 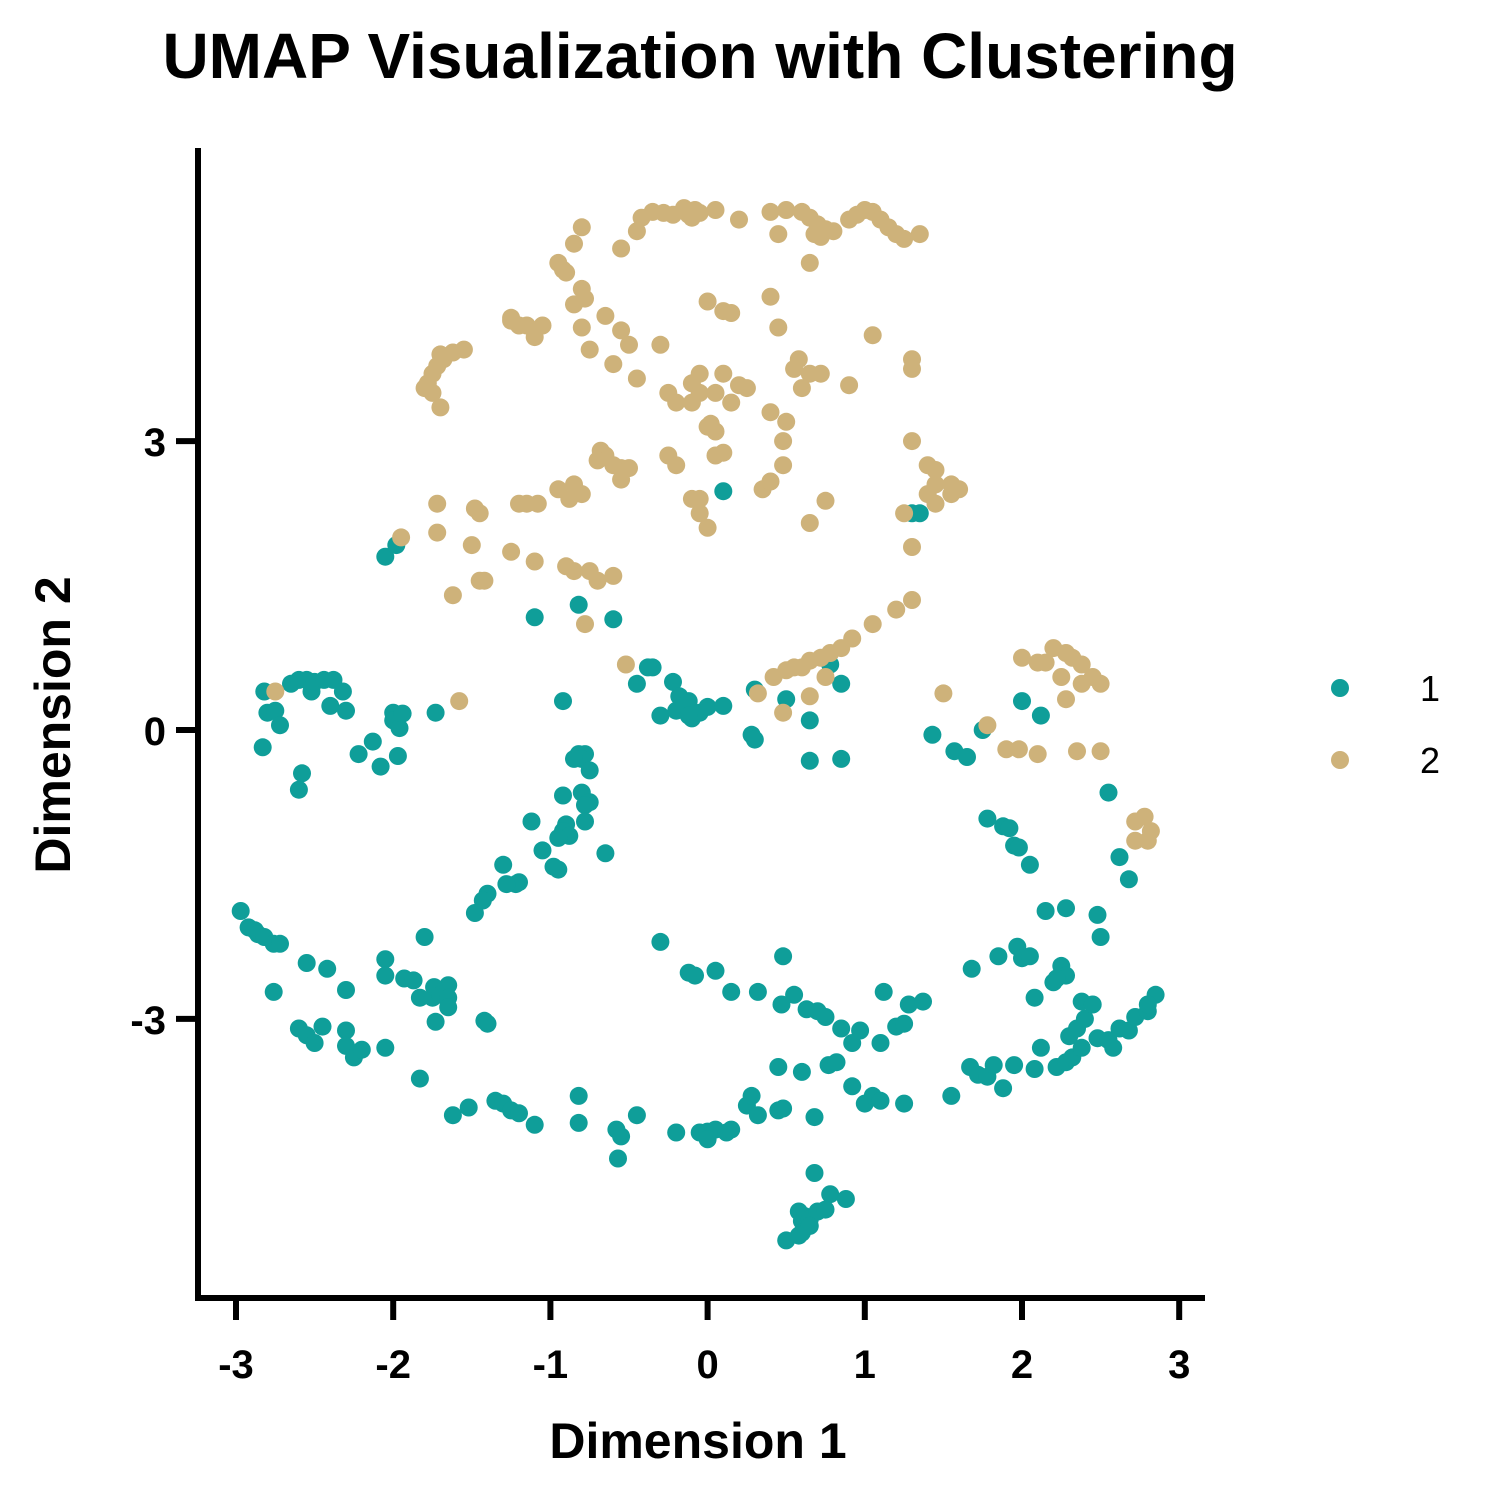 What do you see at coordinates (155, 732) in the screenshot?
I see `y-tick-label: 0` at bounding box center [155, 732].